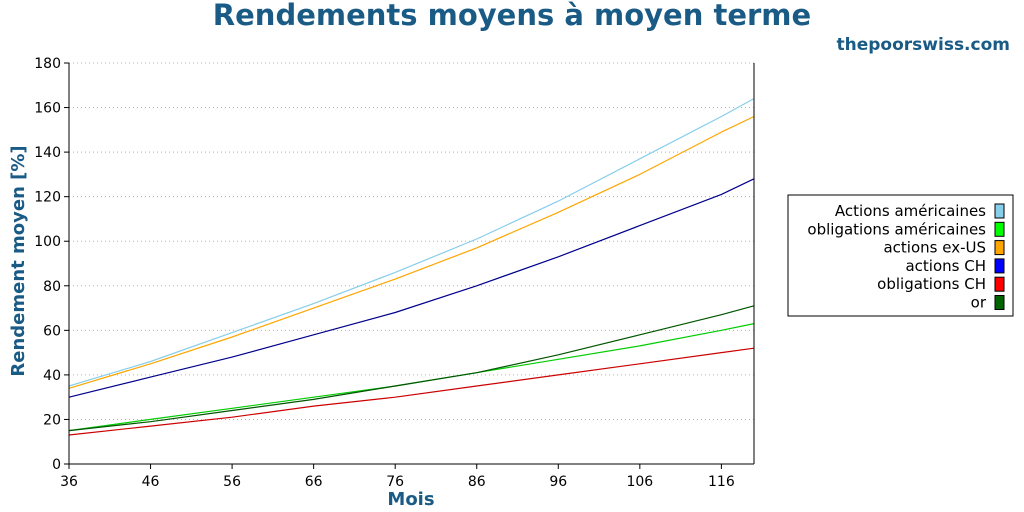 The height and width of the screenshot is (512, 1024). Describe the element at coordinates (69, 482) in the screenshot. I see `x-tick-label: 36` at that location.